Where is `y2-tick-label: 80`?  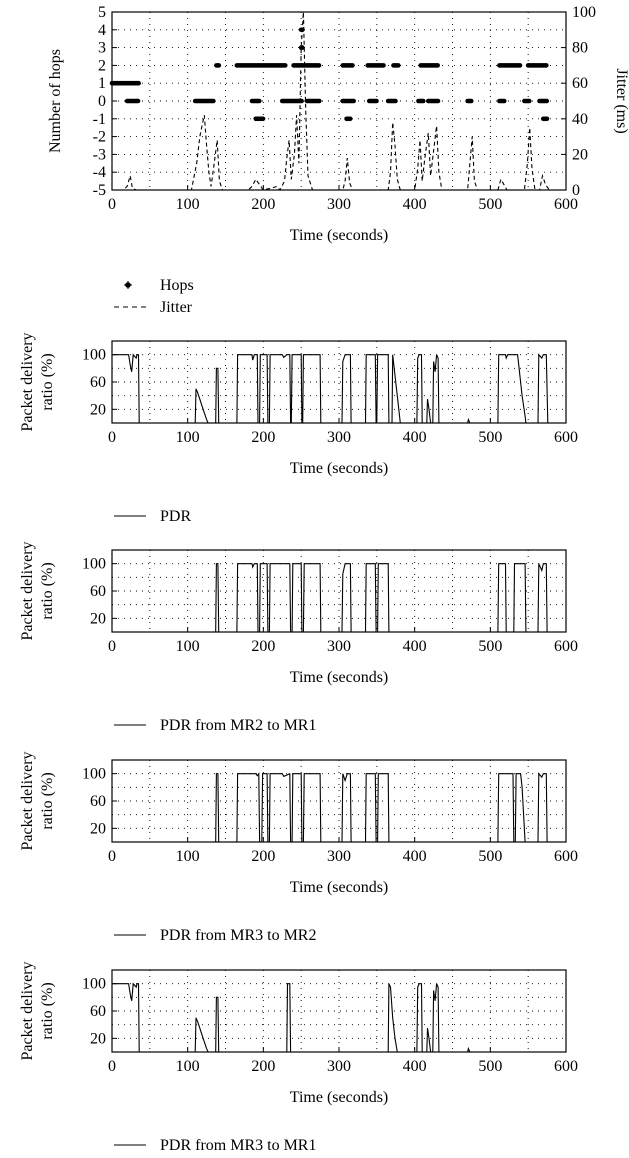
y2-tick-label: 80 is located at coordinates (580, 48).